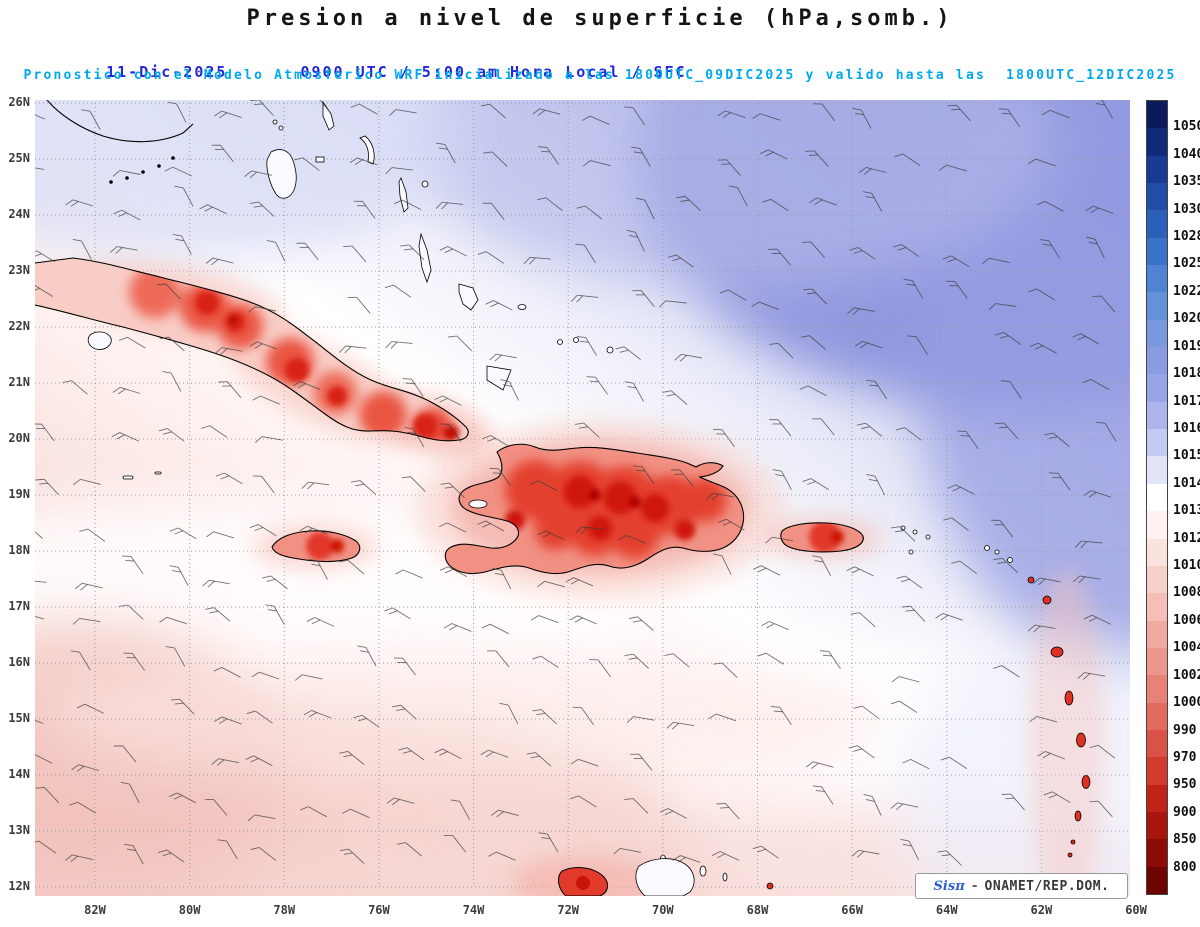 This screenshot has height=927, width=1200. I want to click on lon-tick-label: 60W, so click(1136, 910).